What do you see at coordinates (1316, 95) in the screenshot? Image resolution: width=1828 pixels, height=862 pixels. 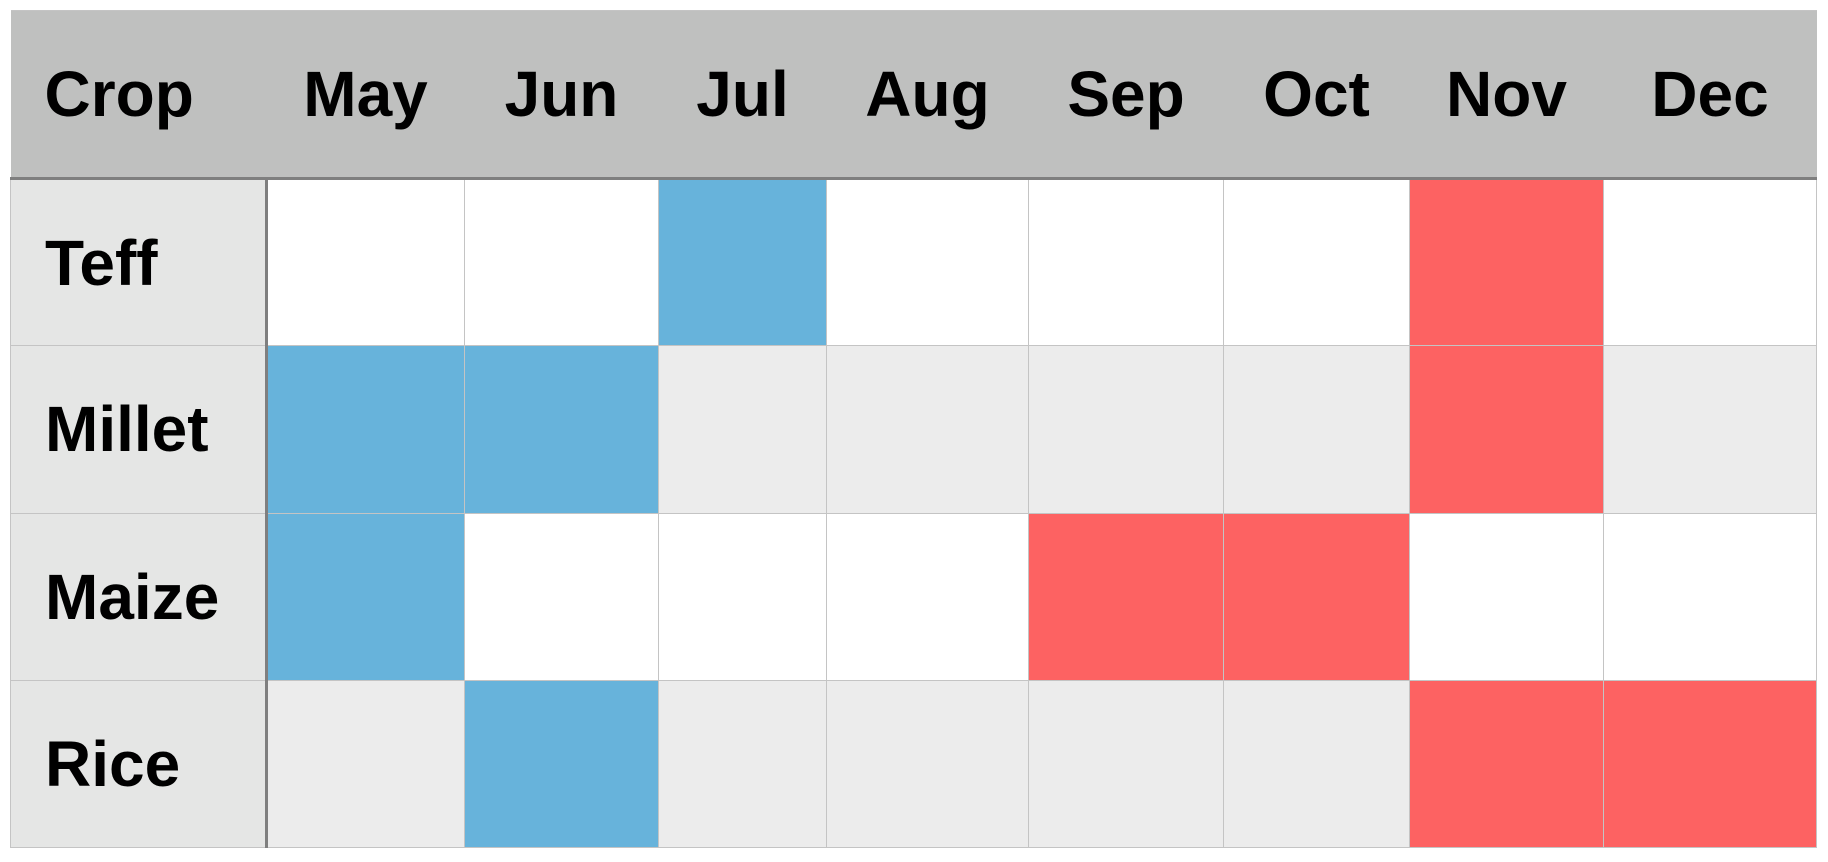 I see `month-header-oct: Oct` at bounding box center [1316, 95].